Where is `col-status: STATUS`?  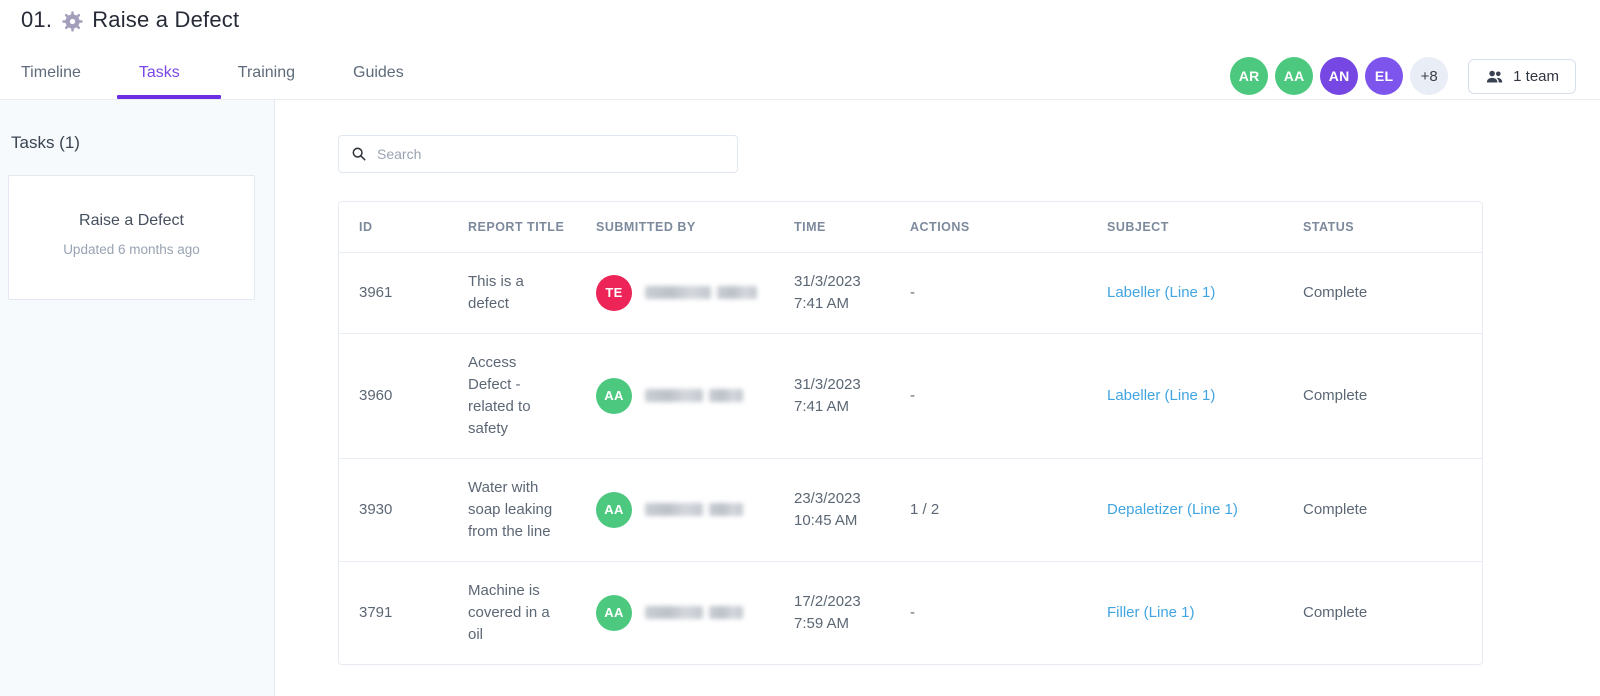
col-status: STATUS is located at coordinates (1382, 227).